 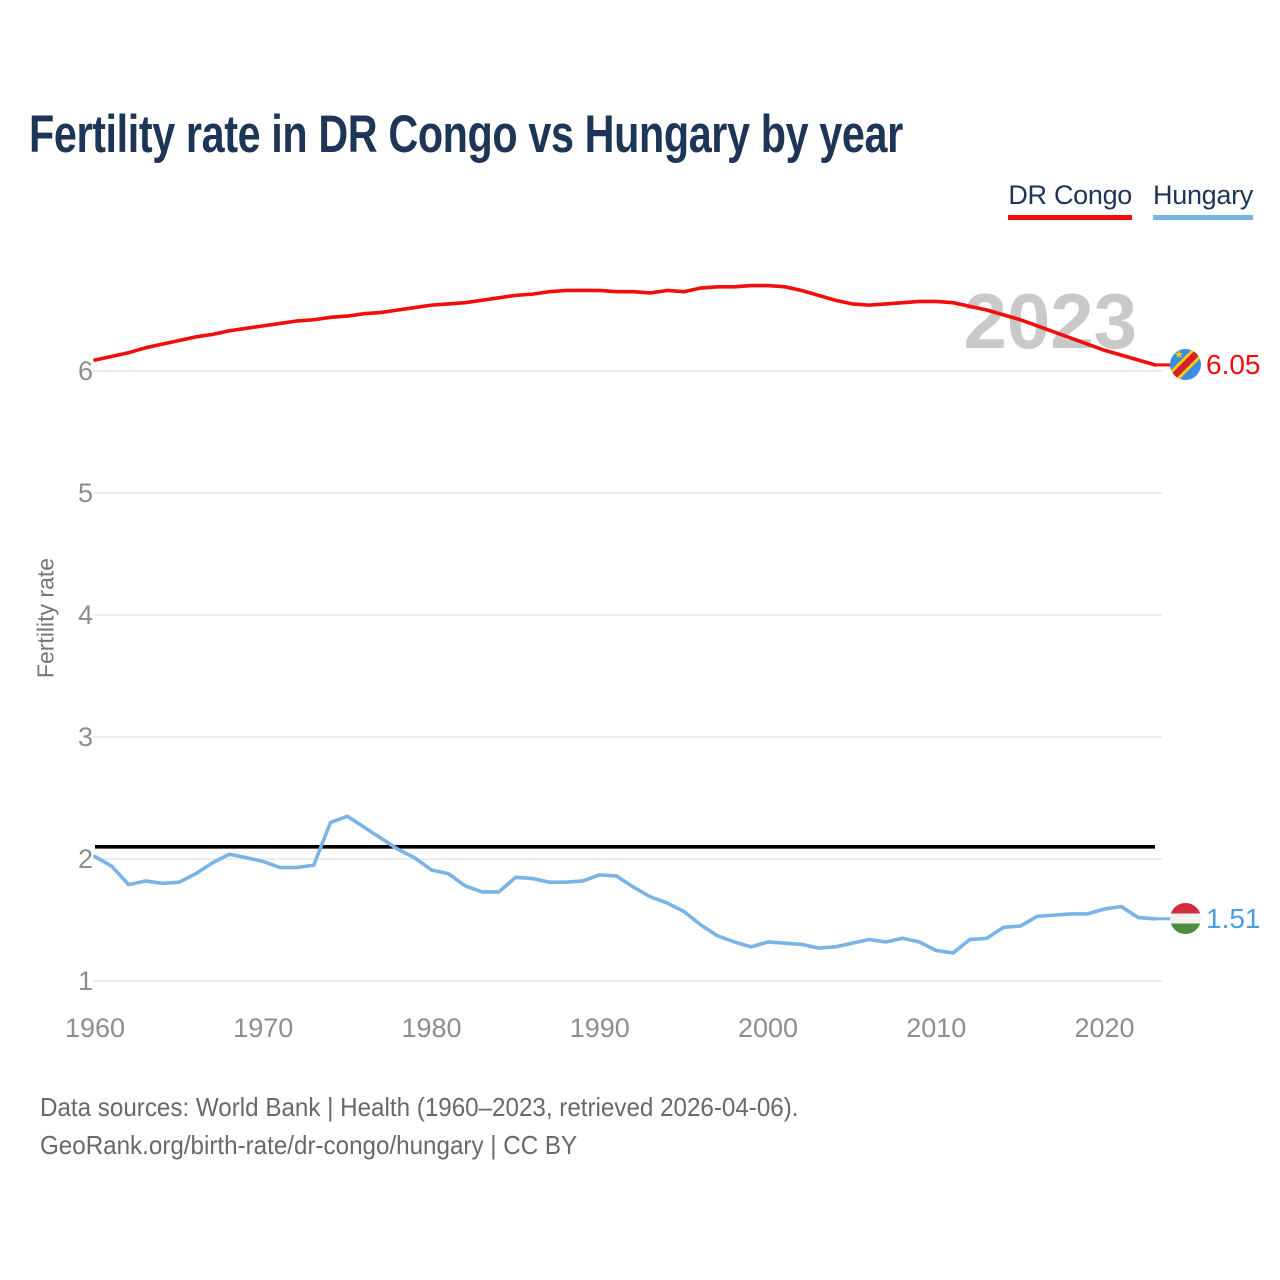 What do you see at coordinates (1233, 918) in the screenshot?
I see `end-value-hungary: 1.51` at bounding box center [1233, 918].